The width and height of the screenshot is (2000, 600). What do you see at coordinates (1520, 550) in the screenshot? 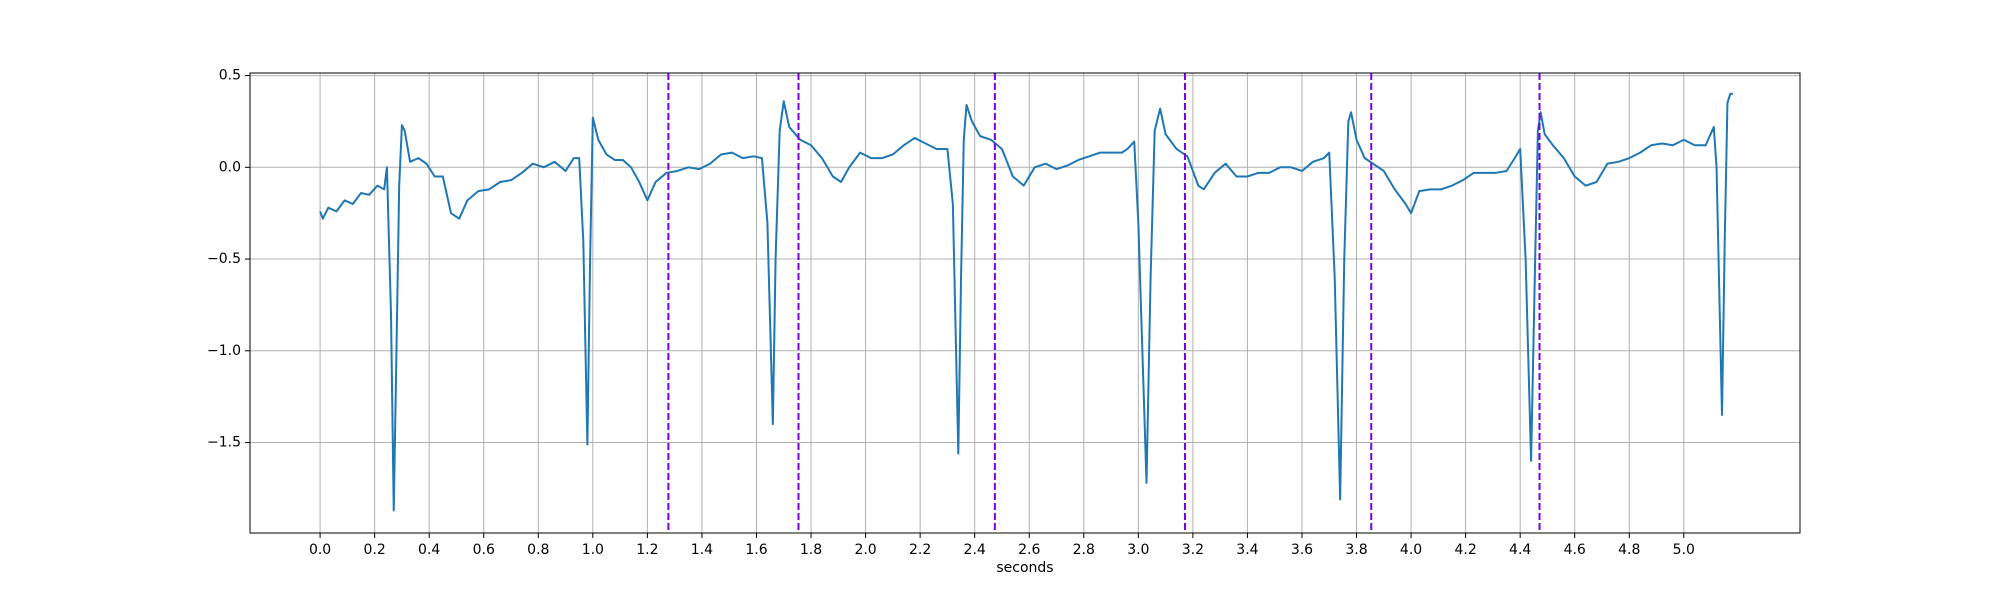
I see `x-tick-label: 4.4` at bounding box center [1520, 550].